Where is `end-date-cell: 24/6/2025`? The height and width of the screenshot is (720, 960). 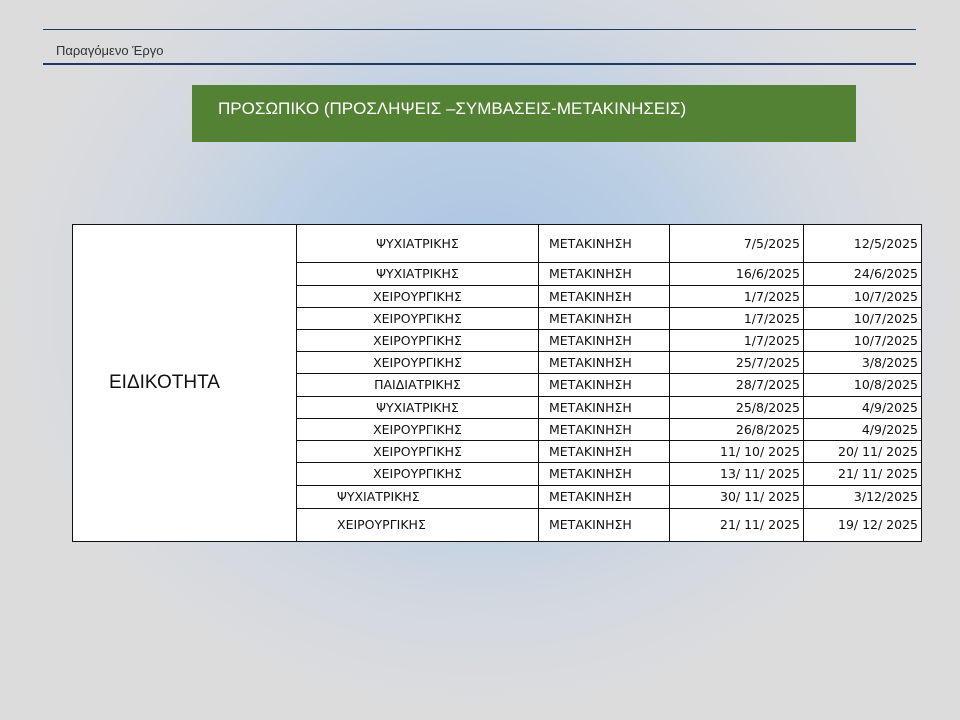
end-date-cell: 24/6/2025 is located at coordinates (862, 274).